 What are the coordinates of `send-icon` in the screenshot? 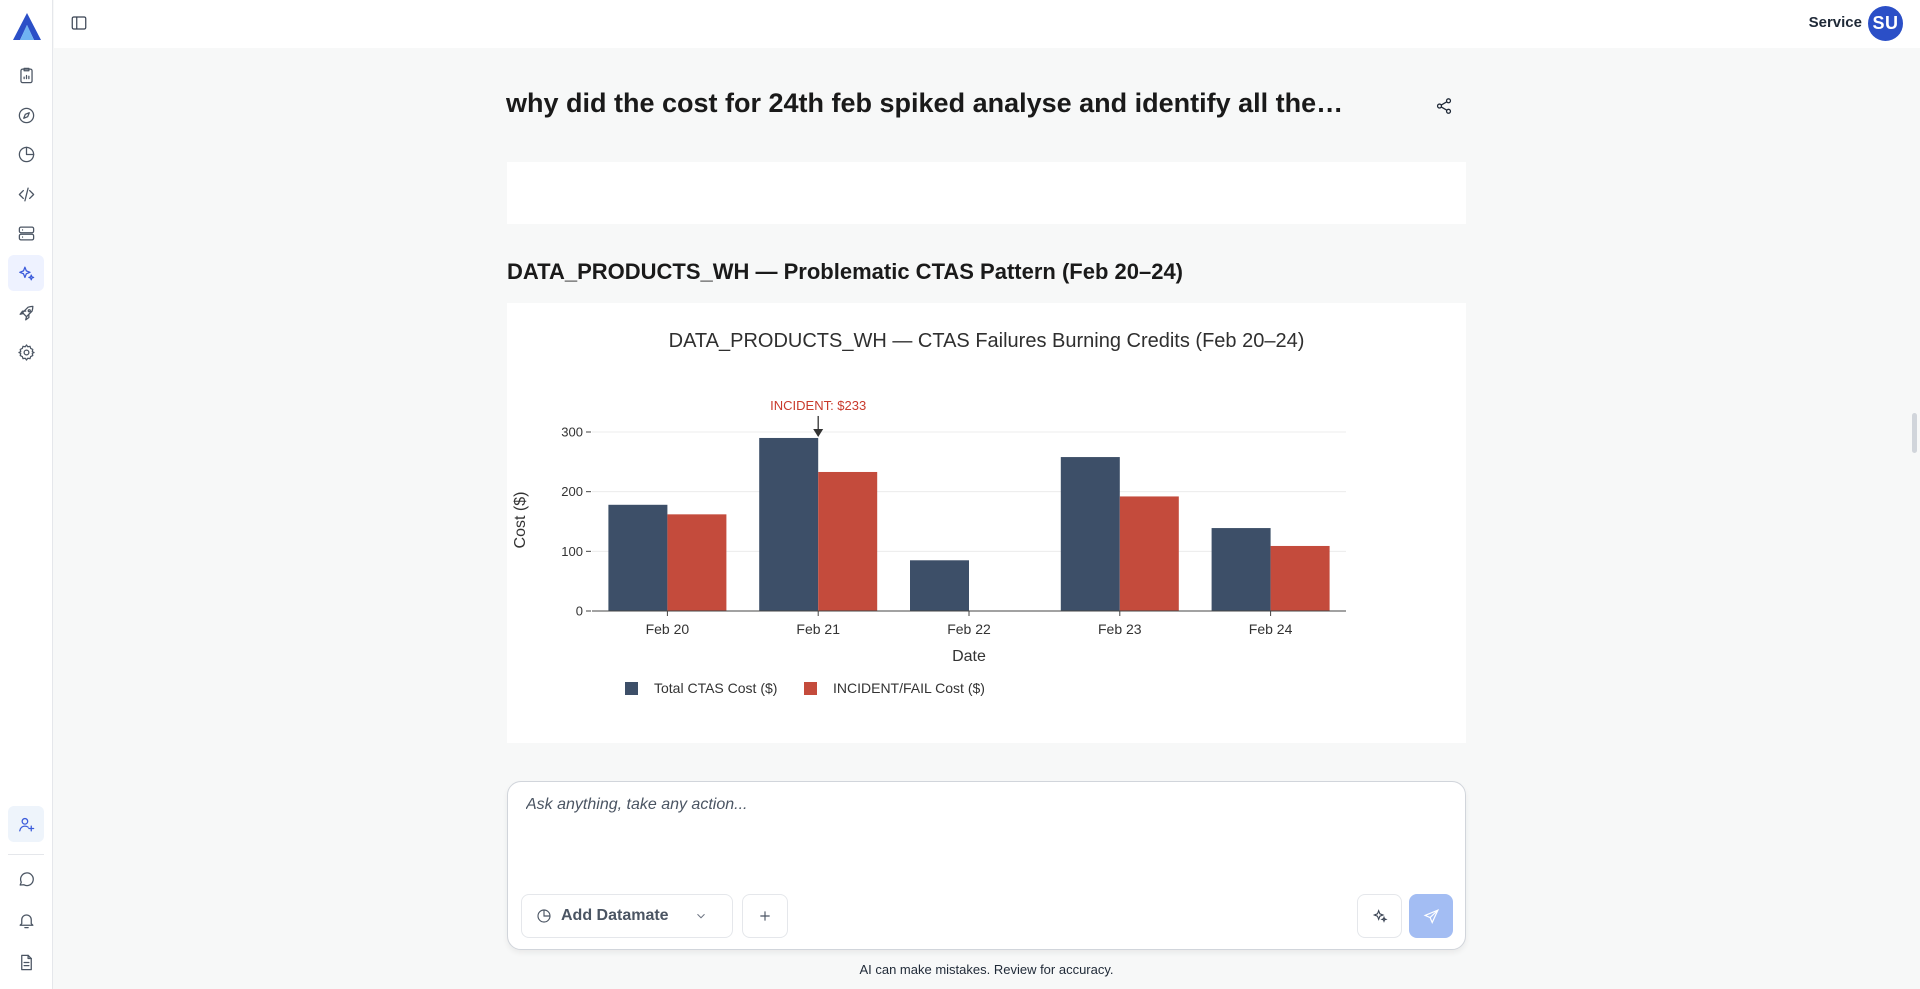 It's located at (1431, 916).